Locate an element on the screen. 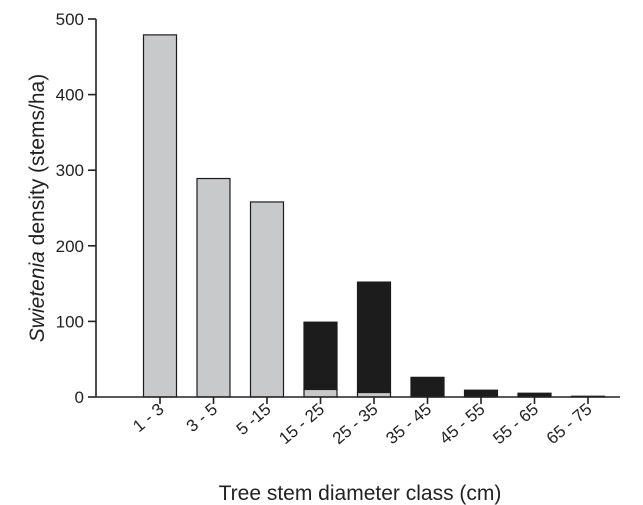  x-tick-label: 1 - 3 is located at coordinates (148, 418).